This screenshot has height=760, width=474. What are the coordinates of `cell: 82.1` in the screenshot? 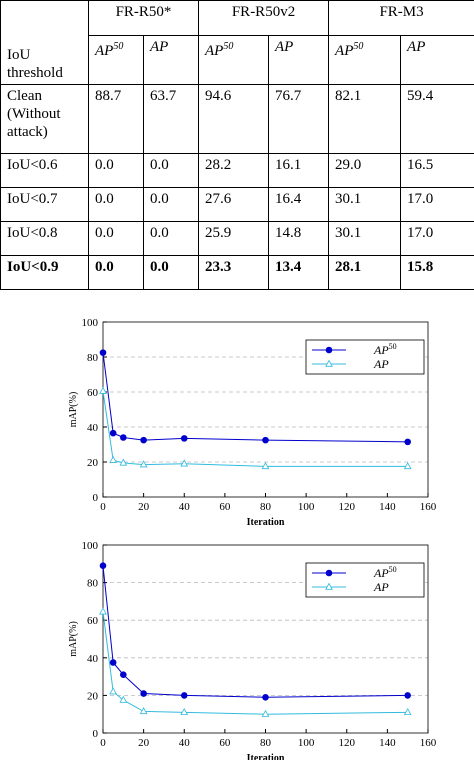 It's located at (365, 119).